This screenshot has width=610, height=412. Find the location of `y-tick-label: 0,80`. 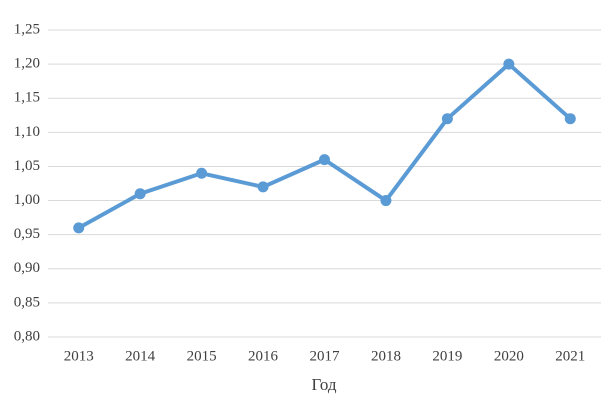

y-tick-label: 0,80 is located at coordinates (27, 336).